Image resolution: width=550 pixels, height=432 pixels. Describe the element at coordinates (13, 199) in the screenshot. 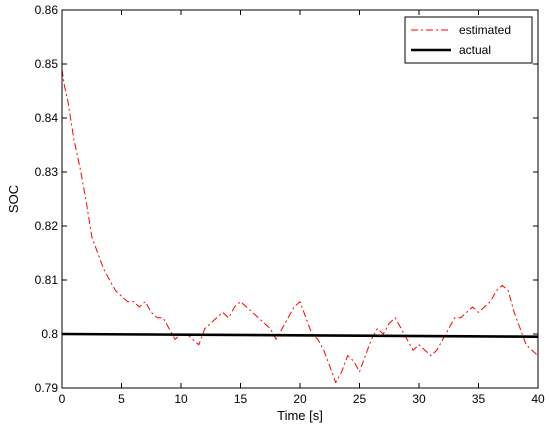

I see `y-axis-label: SOC` at that location.